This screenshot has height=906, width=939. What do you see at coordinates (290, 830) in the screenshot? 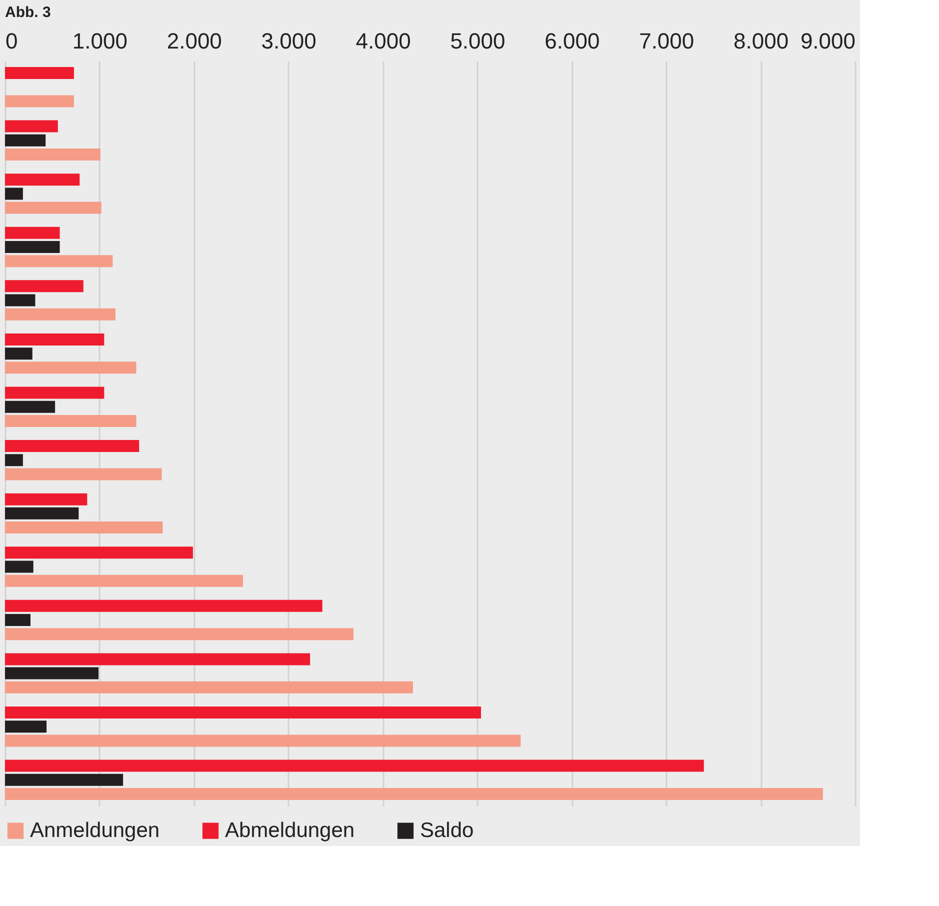
I see `legend-label: Abmeldungen` at bounding box center [290, 830].